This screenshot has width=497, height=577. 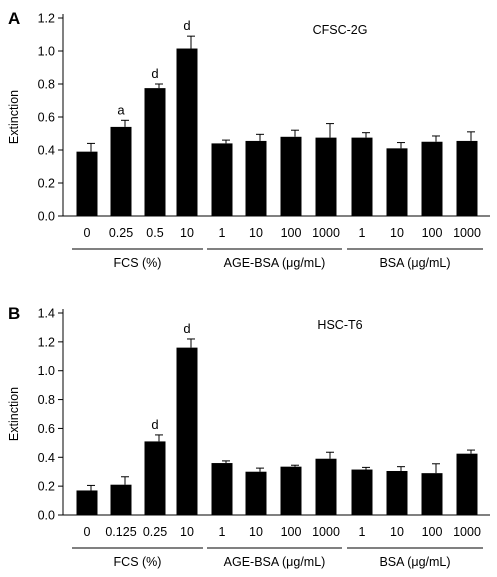 I want to click on y-tick-label: 1.4, so click(x=46, y=314).